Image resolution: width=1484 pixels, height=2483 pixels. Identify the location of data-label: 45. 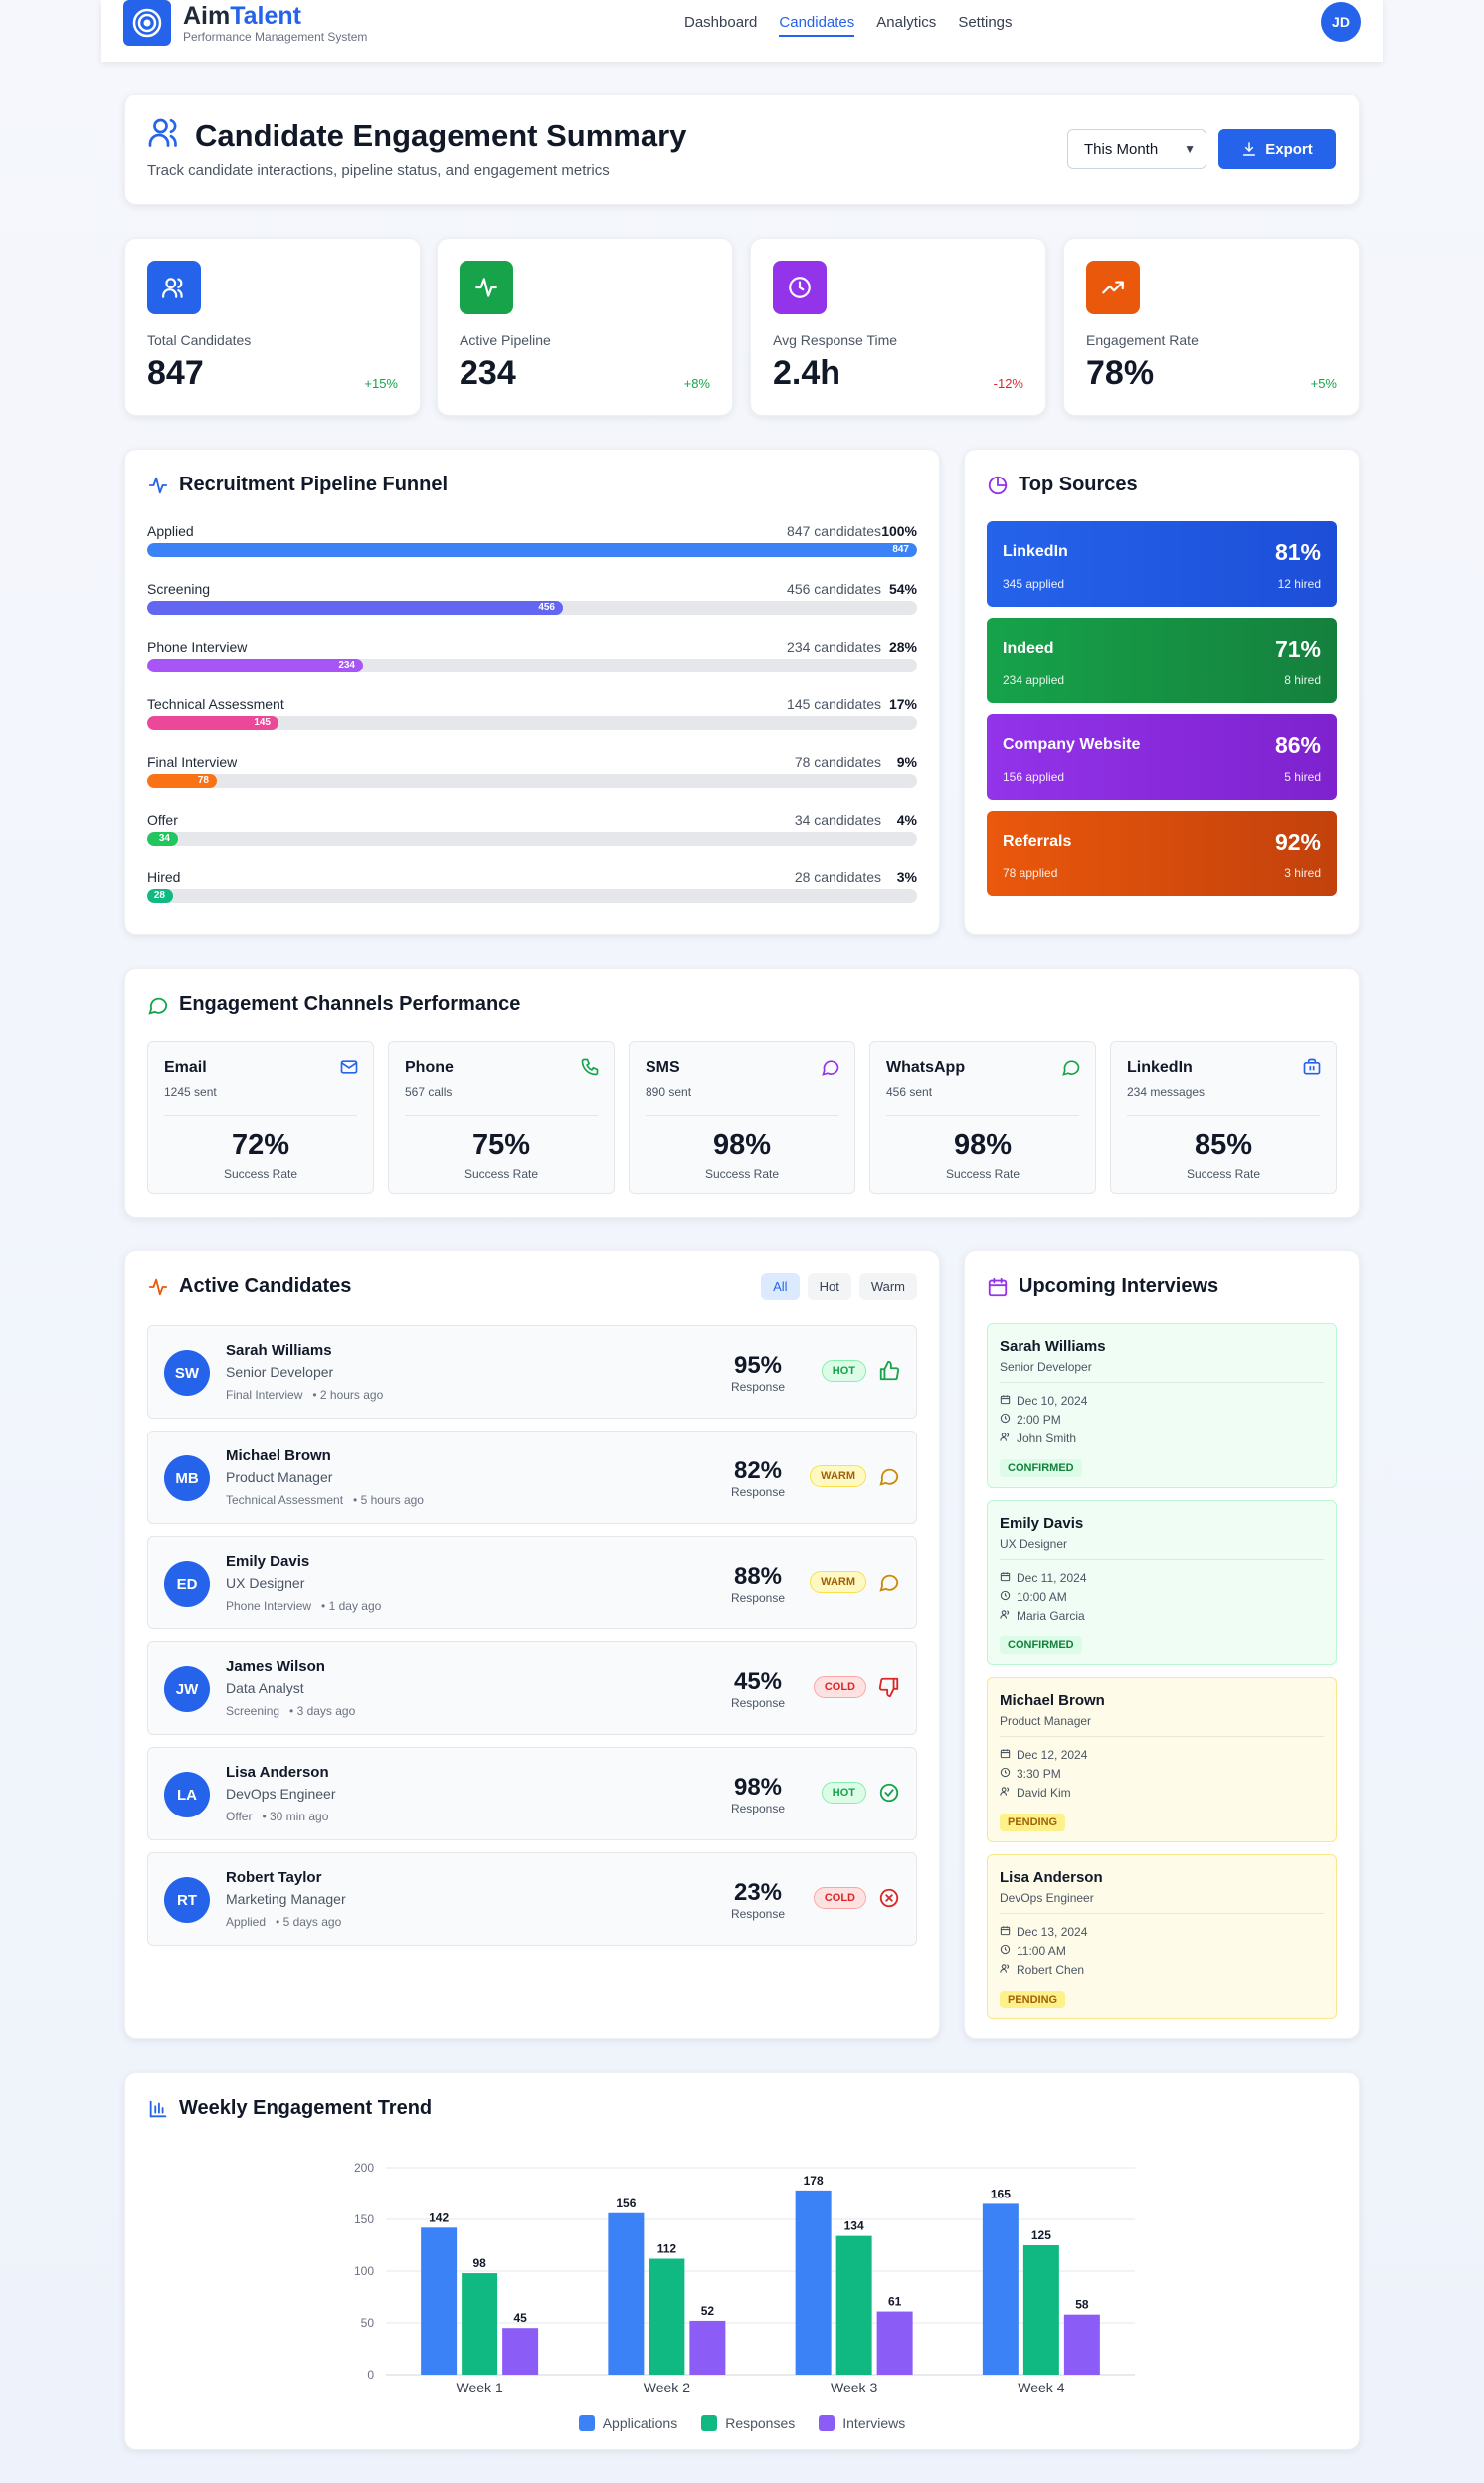
(520, 2318).